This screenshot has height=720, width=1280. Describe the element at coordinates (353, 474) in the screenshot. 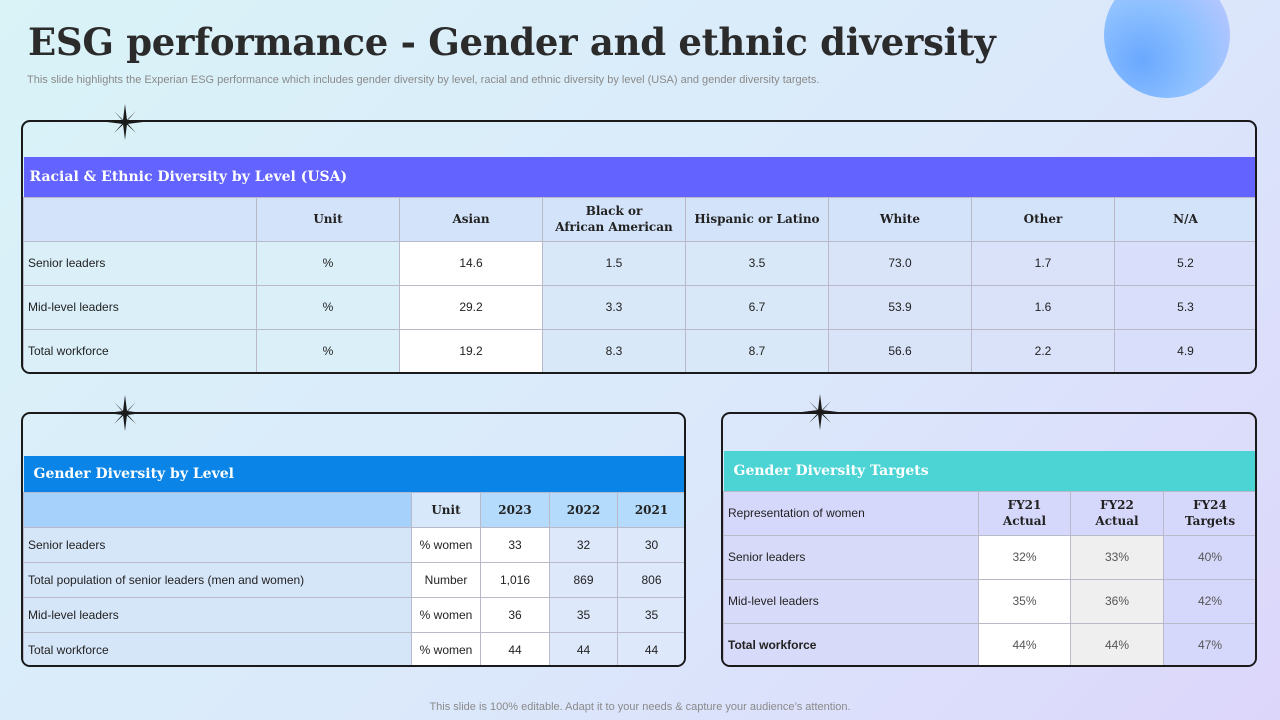

I see `gender-table-heading: Gender Diversity by Level` at that location.